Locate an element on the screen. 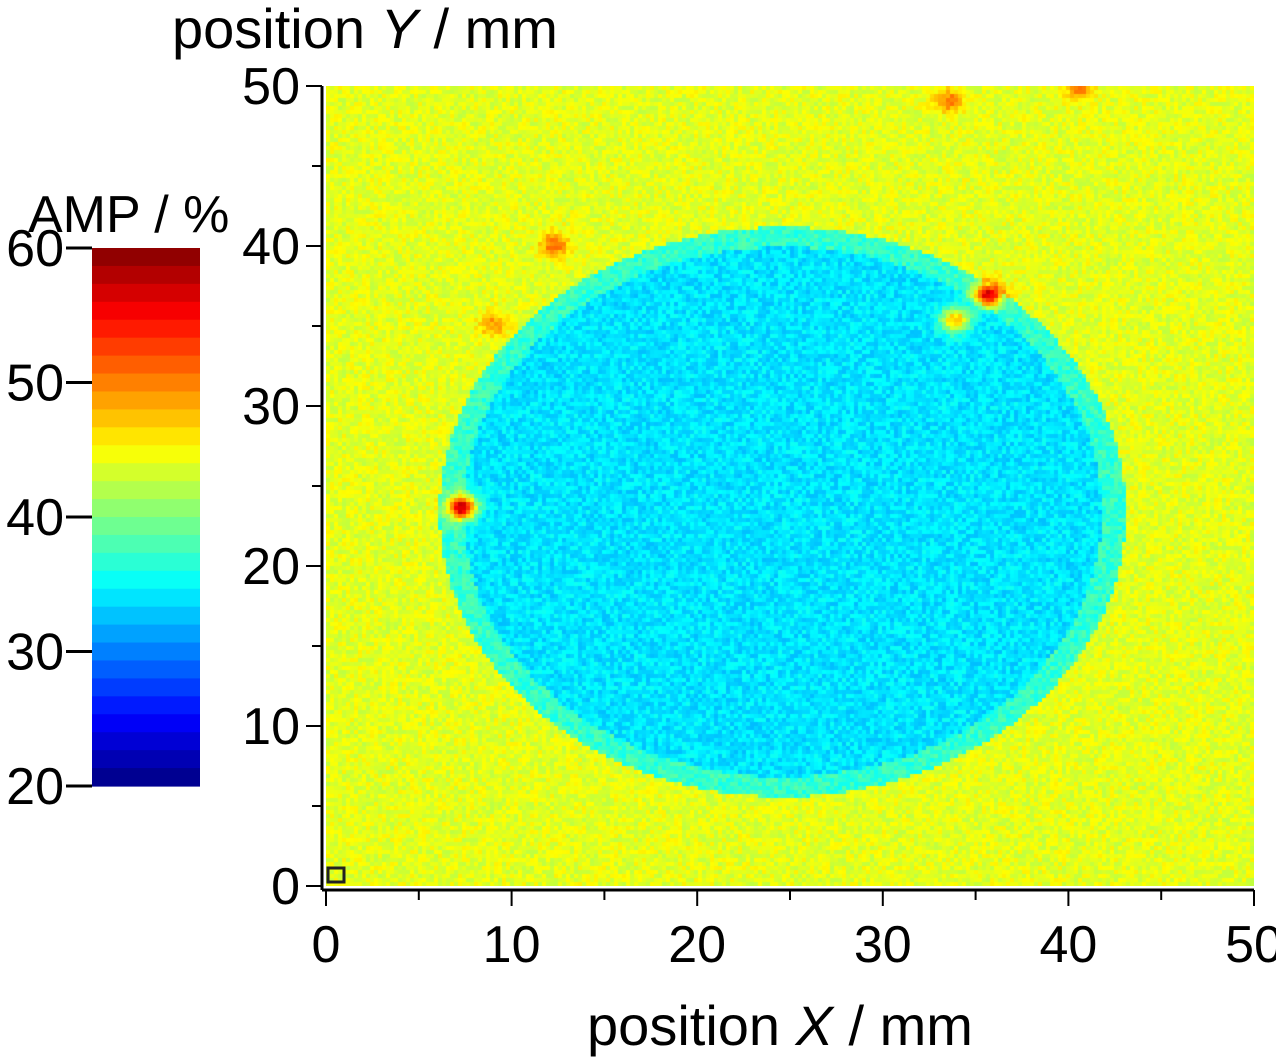 Image resolution: width=1276 pixels, height=1059 pixels. x-axis-title: position X / mm is located at coordinates (780, 1025).